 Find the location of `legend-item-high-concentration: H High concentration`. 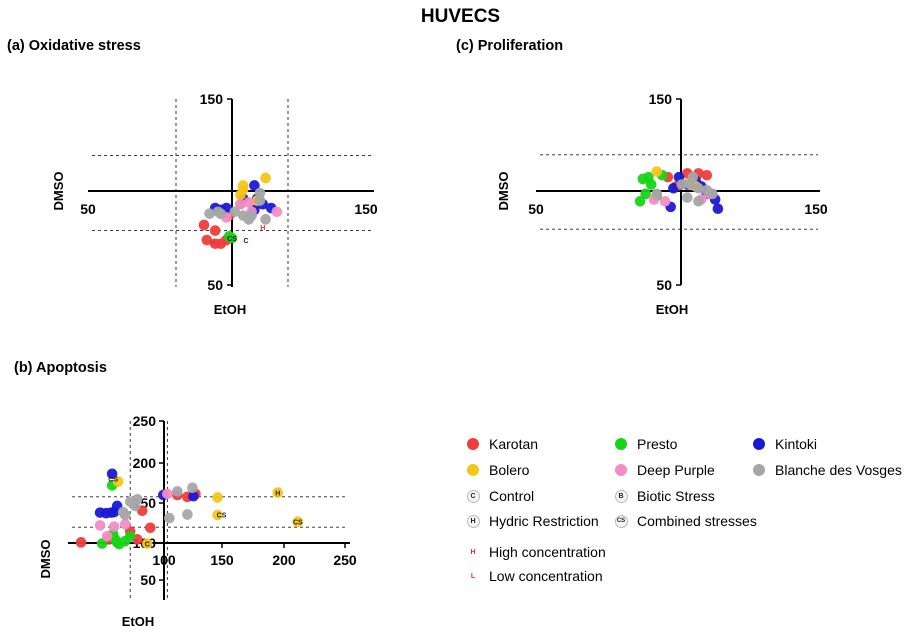

legend-item-high-concentration: H High concentration is located at coordinates (536, 552).